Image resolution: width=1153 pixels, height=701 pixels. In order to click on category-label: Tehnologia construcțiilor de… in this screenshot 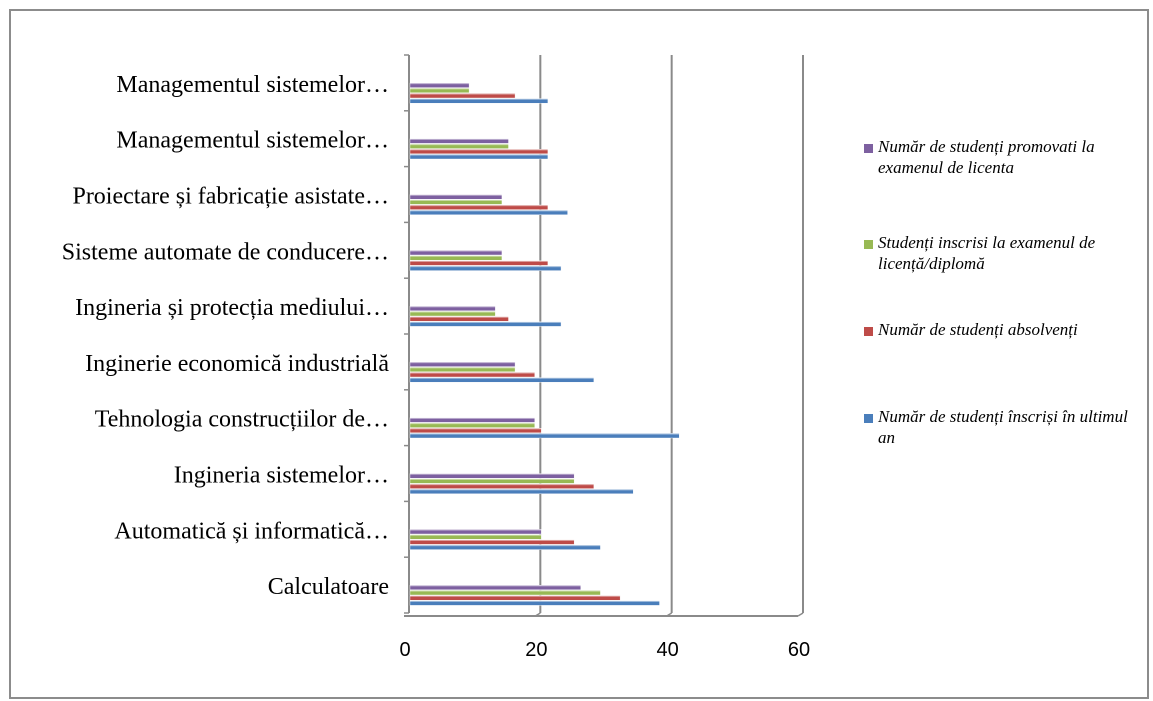, I will do `click(242, 420)`.